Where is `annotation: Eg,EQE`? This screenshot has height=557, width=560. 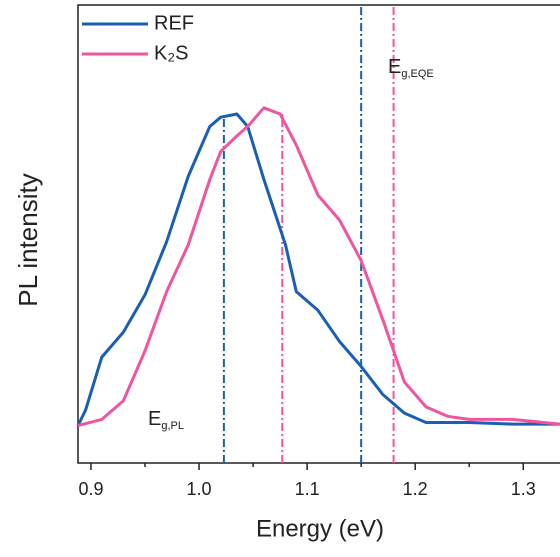
annotation: Eg,EQE is located at coordinates (411, 68).